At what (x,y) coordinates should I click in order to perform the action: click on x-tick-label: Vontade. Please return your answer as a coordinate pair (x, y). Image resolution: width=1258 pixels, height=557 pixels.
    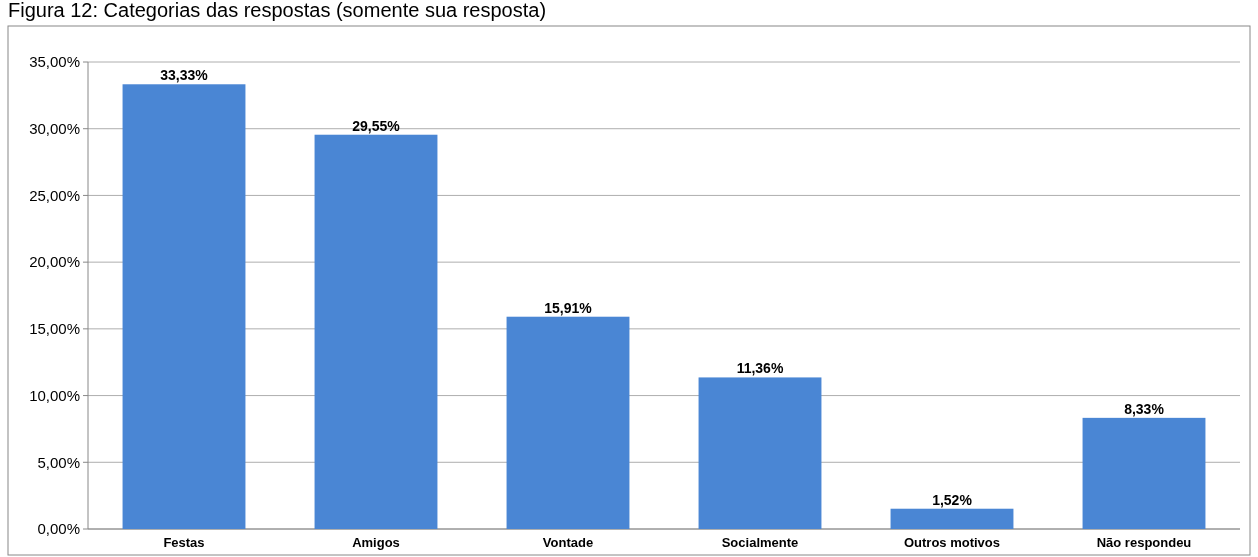
    Looking at the image, I should click on (568, 542).